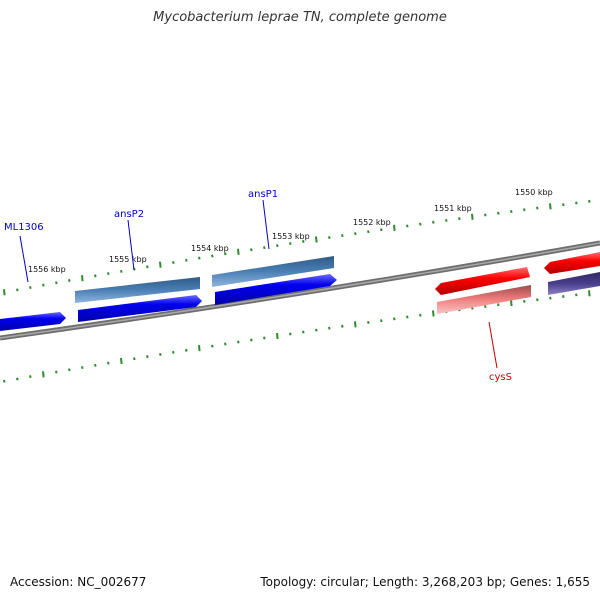  What do you see at coordinates (453, 208) in the screenshot?
I see `kbp-label: 1551 kbp` at bounding box center [453, 208].